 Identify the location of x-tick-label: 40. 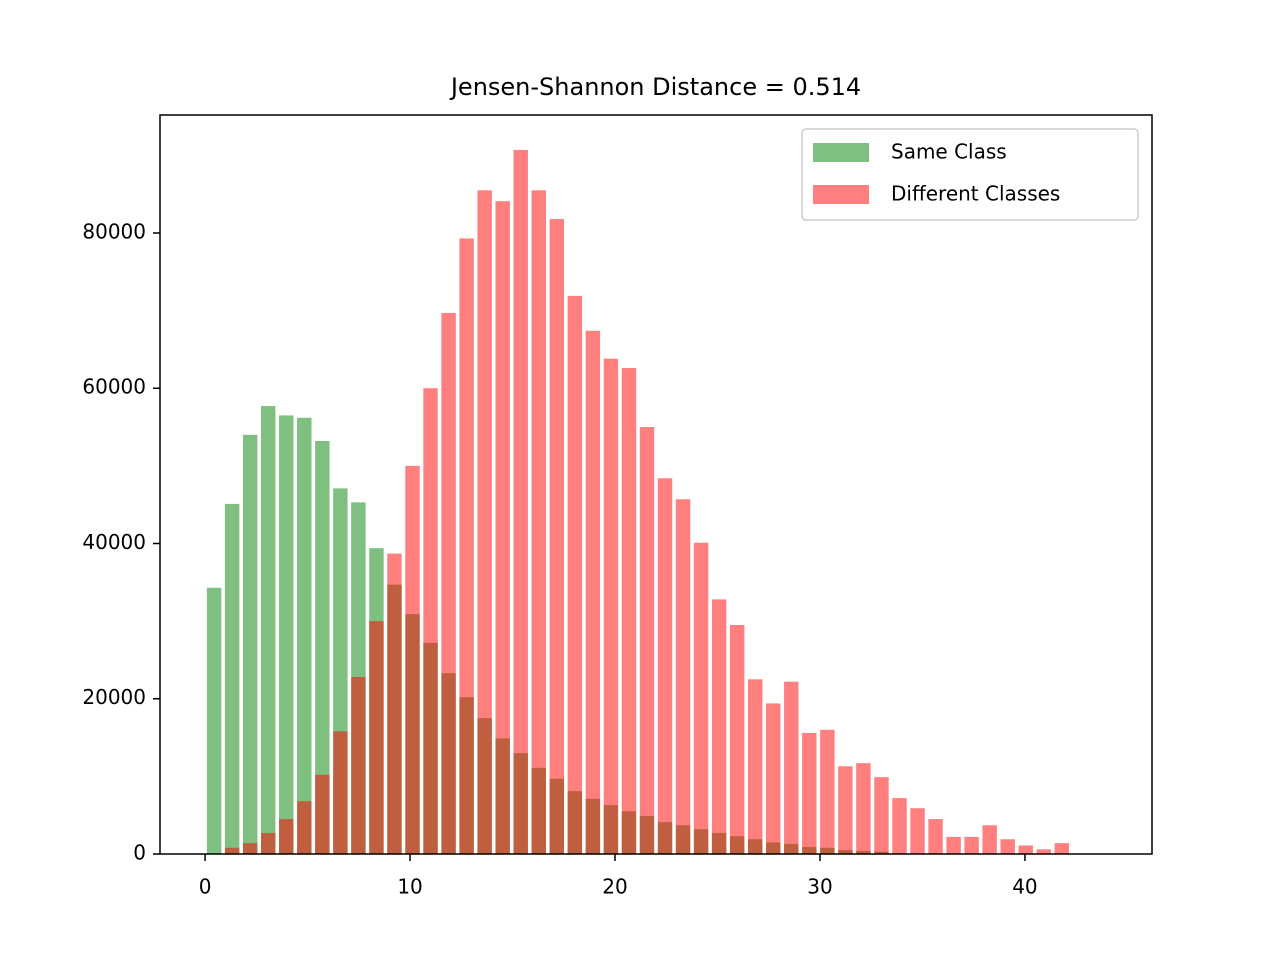
(1024, 887).